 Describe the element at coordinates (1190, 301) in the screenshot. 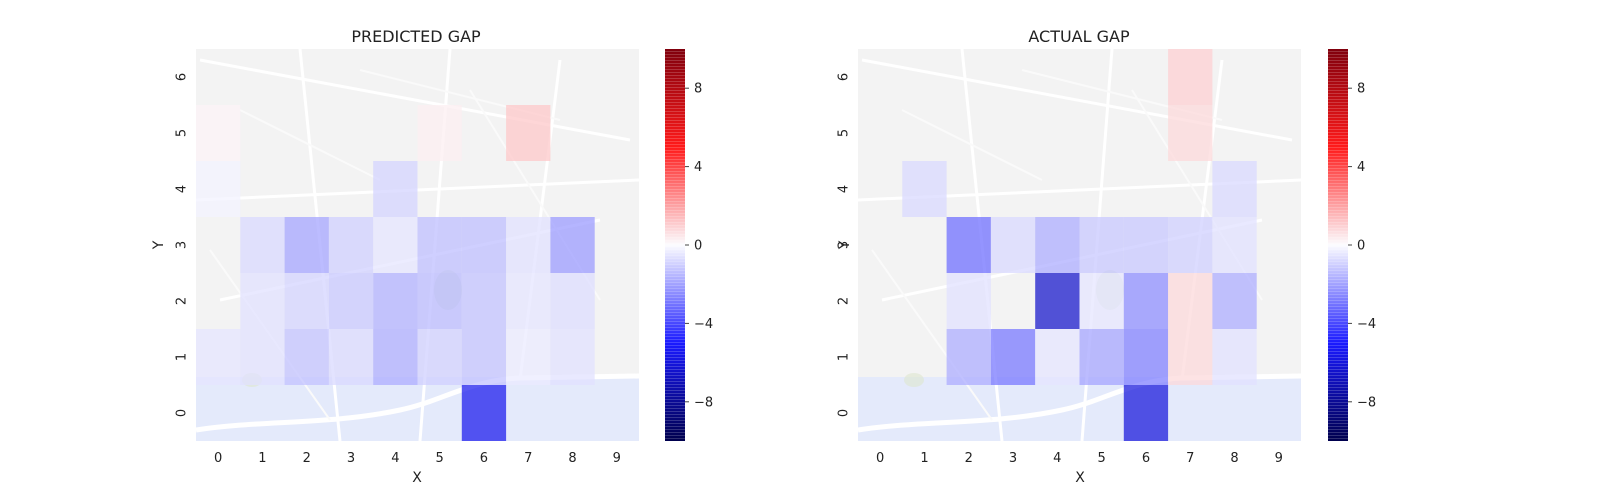

I see `heatmap-cell: (7, 2): 0.8` at that location.